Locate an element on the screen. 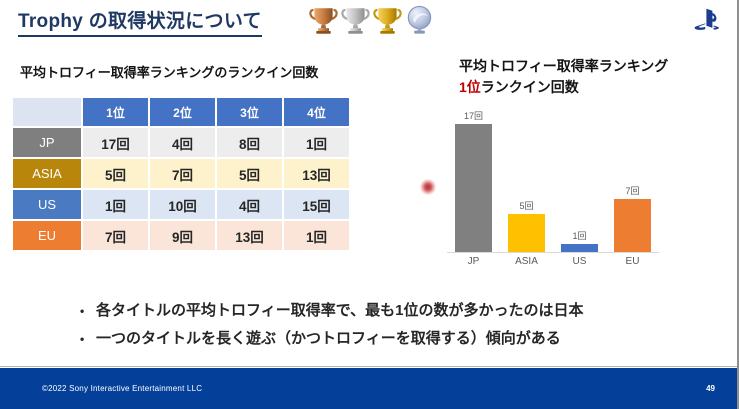 The height and width of the screenshot is (409, 739). gold-trophy-icon is located at coordinates (387, 21).